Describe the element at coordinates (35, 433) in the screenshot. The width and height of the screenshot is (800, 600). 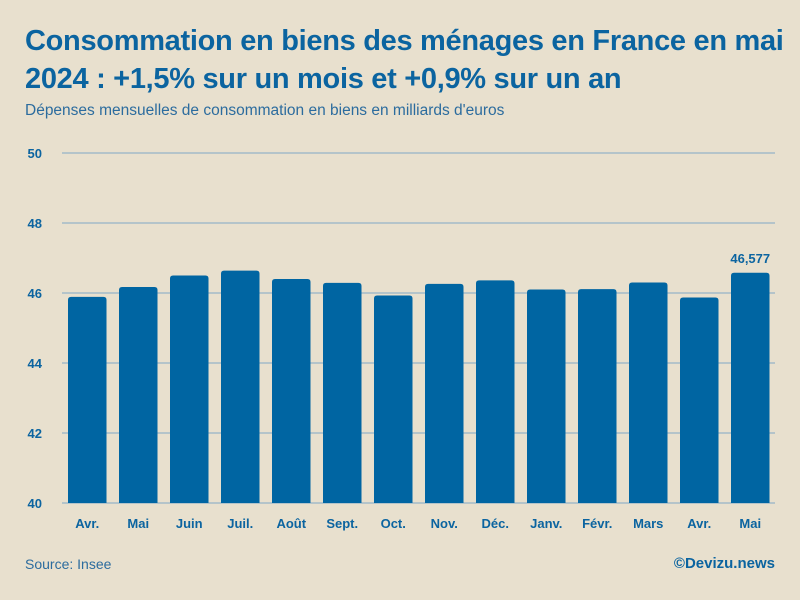
I see `y-tick-label: 42` at that location.